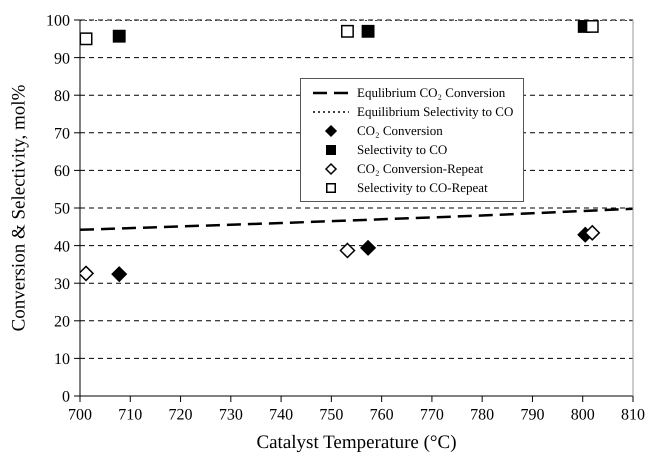 The width and height of the screenshot is (654, 460). Describe the element at coordinates (62, 359) in the screenshot. I see `y-tick-label: 10` at that location.